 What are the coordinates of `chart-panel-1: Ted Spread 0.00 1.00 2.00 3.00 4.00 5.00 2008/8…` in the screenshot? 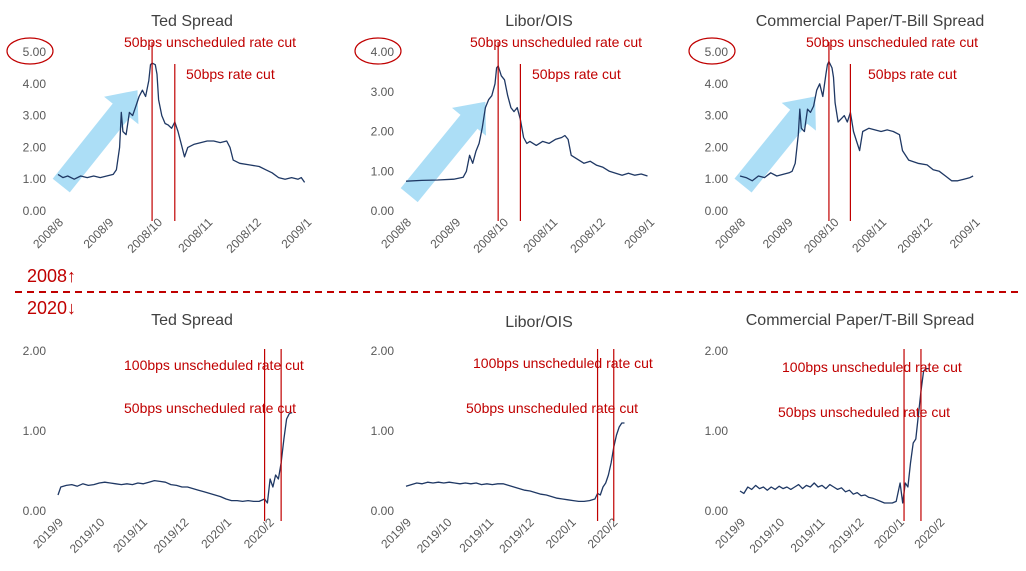 It's located at (160, 134).